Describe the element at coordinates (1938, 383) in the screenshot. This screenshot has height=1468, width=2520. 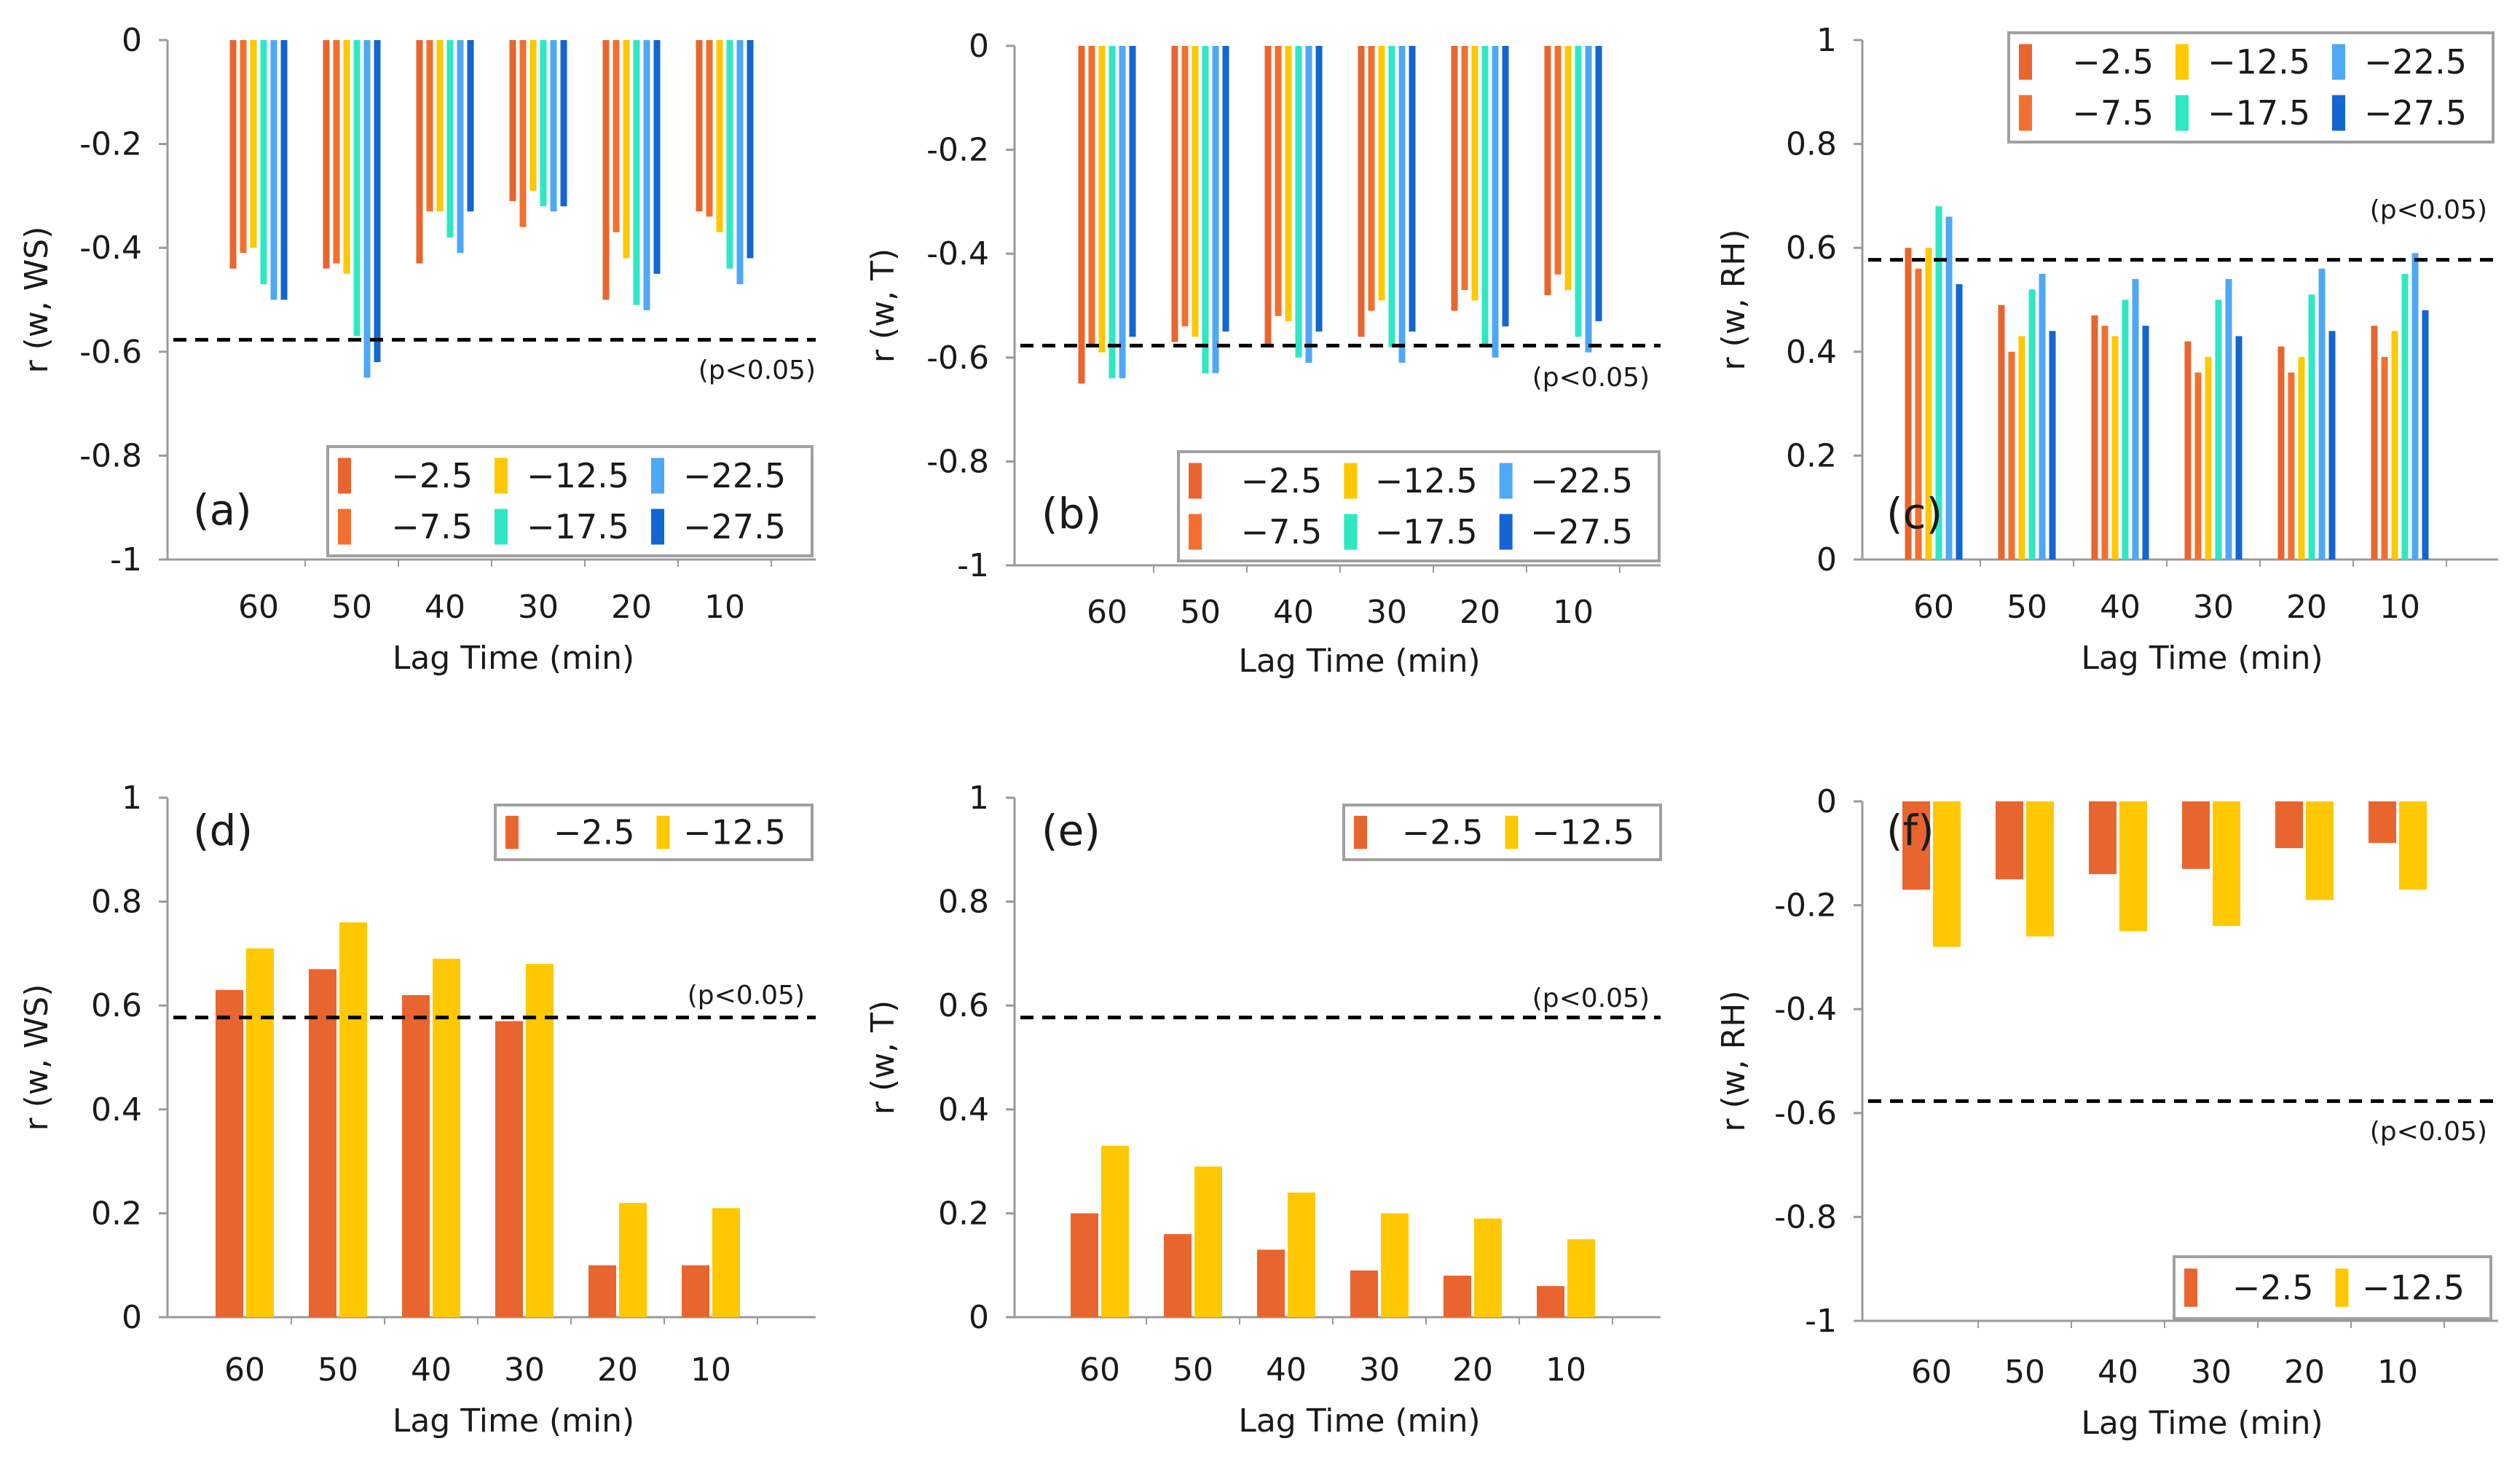
I see `bar-c-60--17.5` at that location.